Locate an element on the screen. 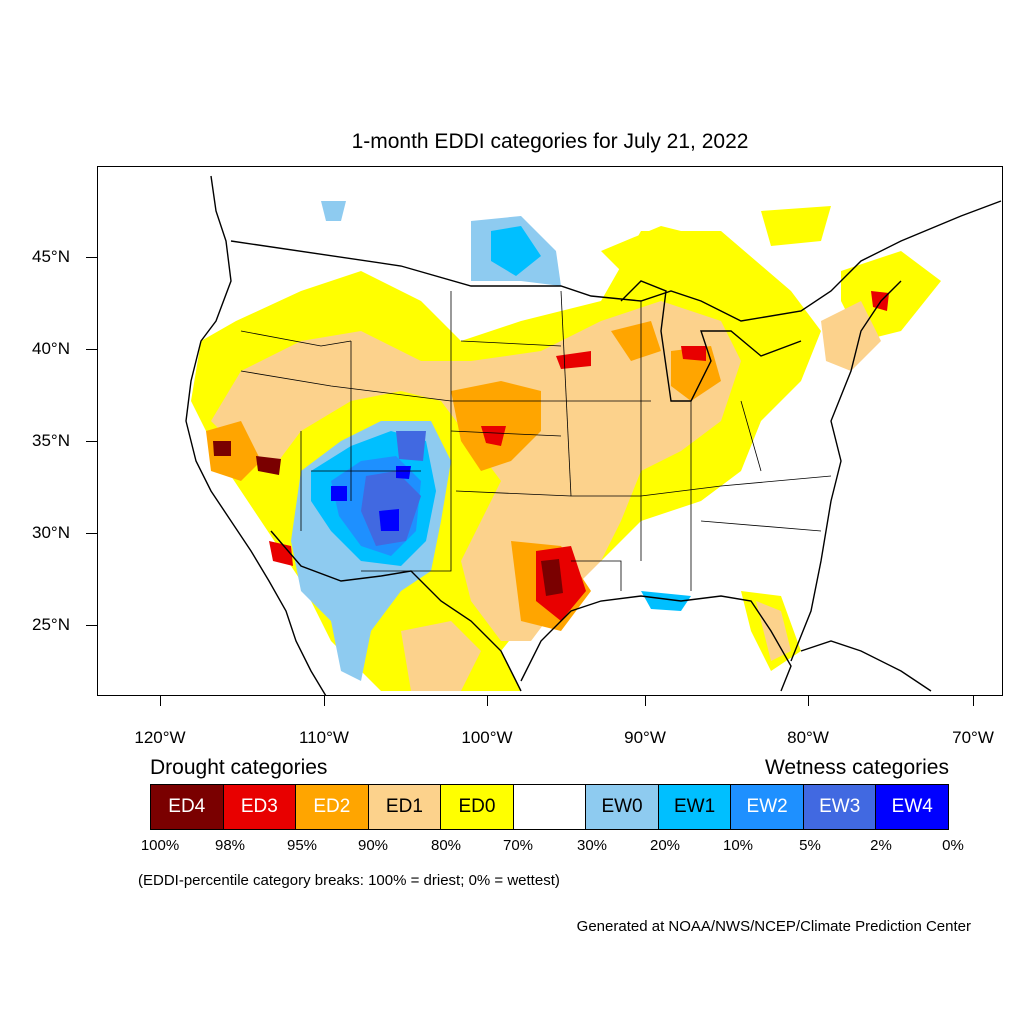 This screenshot has width=1024, height=1024. ew3-region is located at coordinates (393, 488).